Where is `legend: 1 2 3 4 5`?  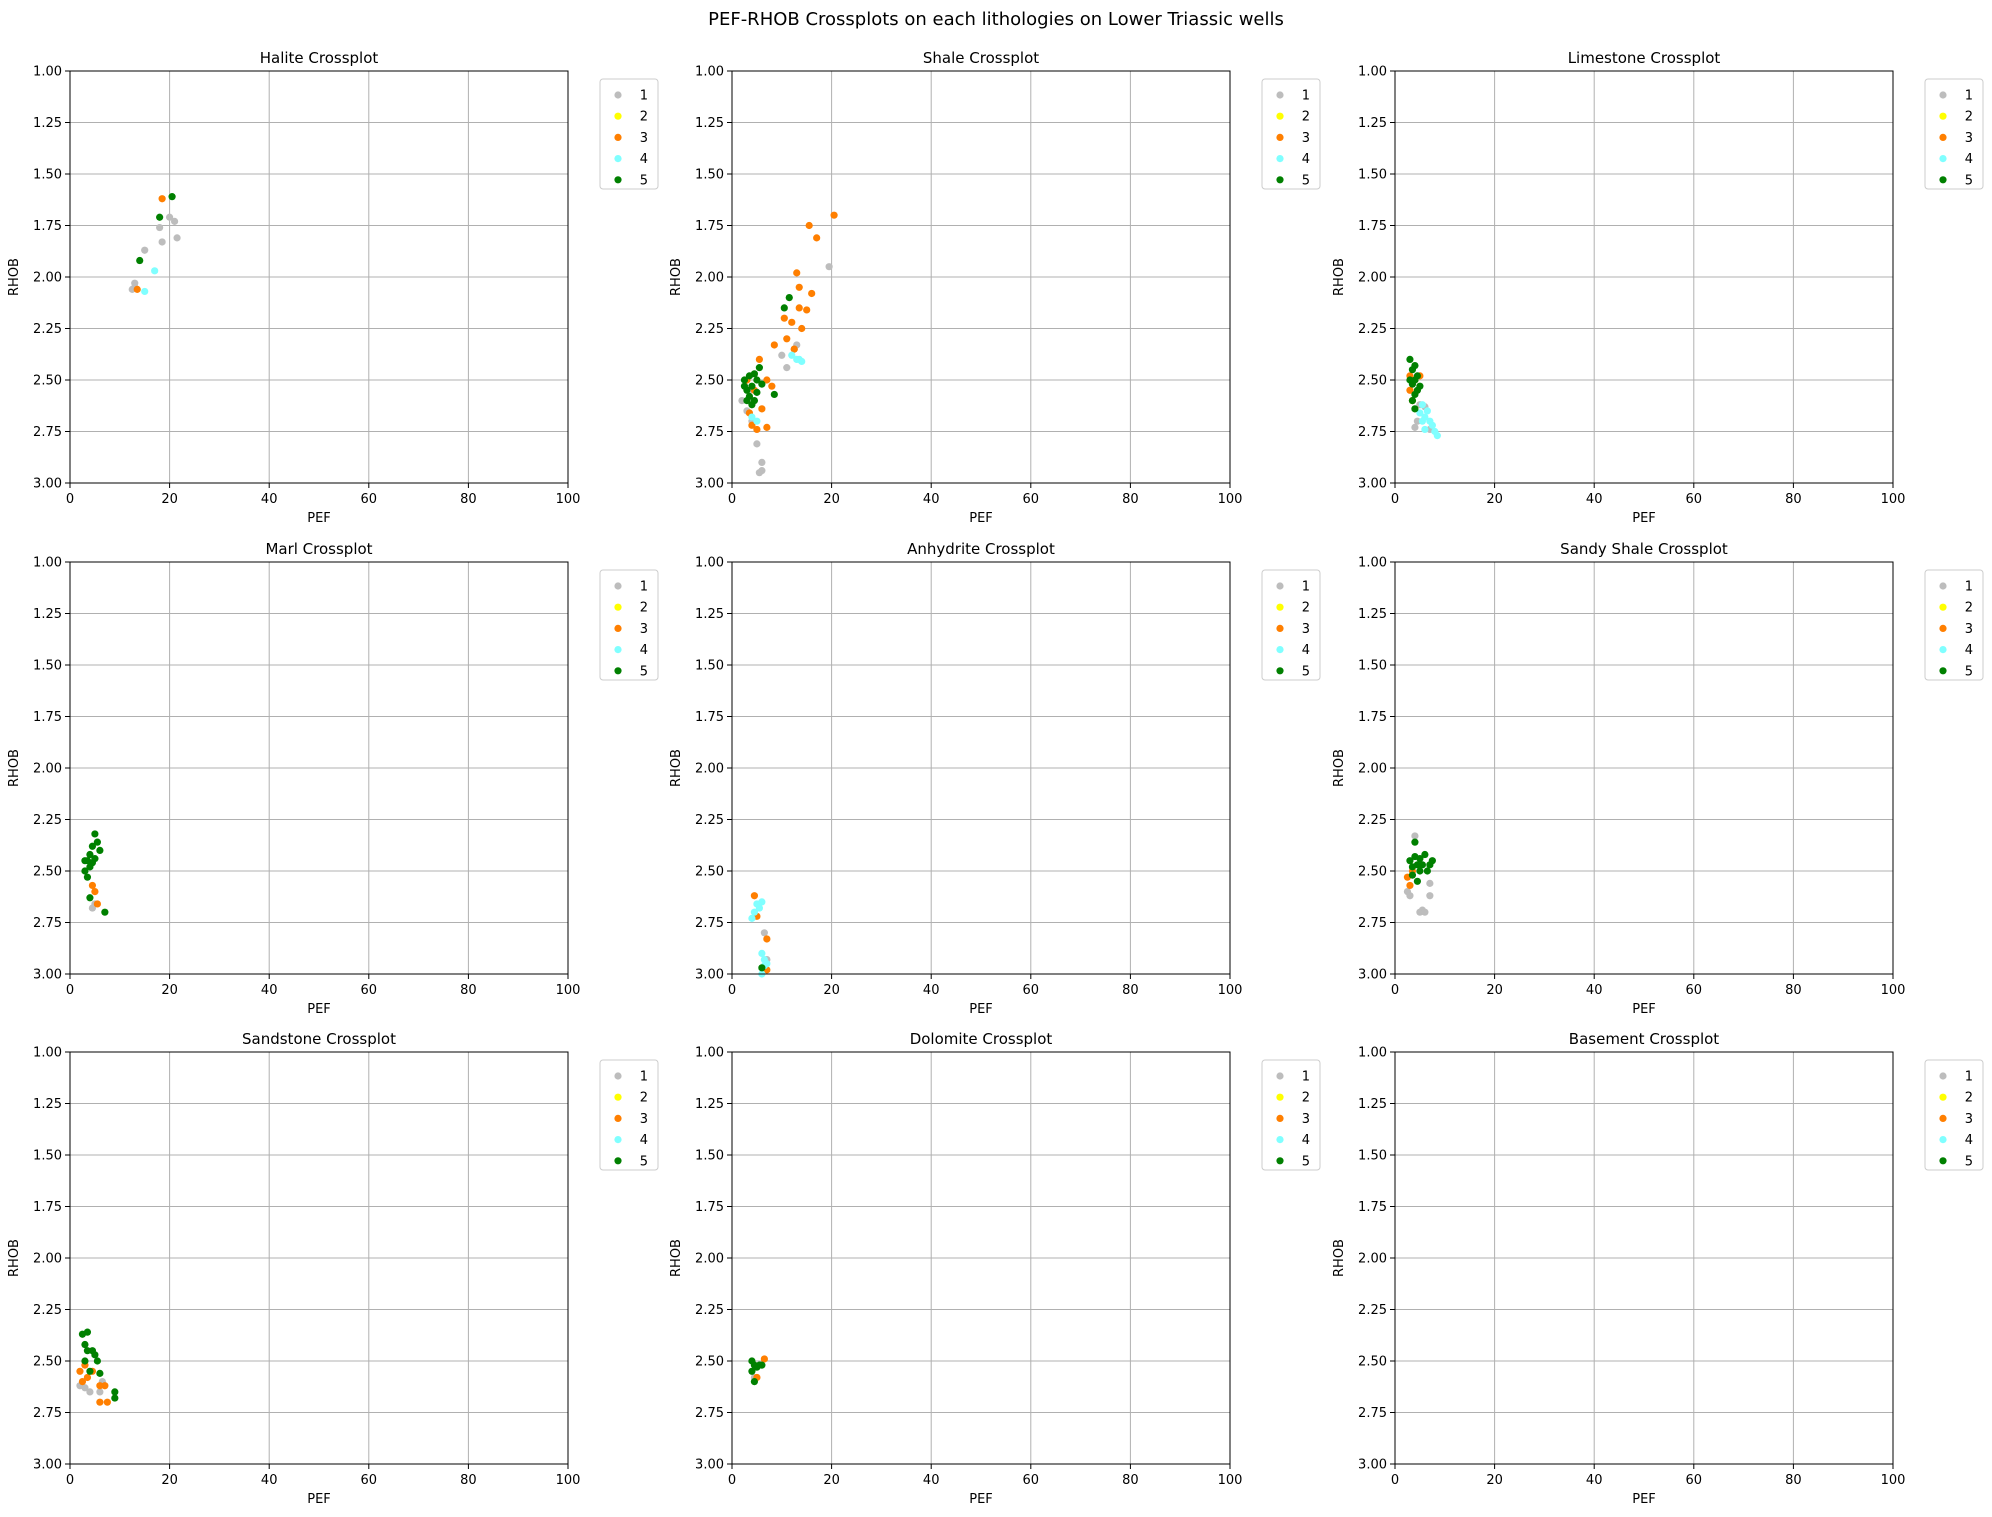 legend: 1 2 3 4 5 is located at coordinates (1954, 625).